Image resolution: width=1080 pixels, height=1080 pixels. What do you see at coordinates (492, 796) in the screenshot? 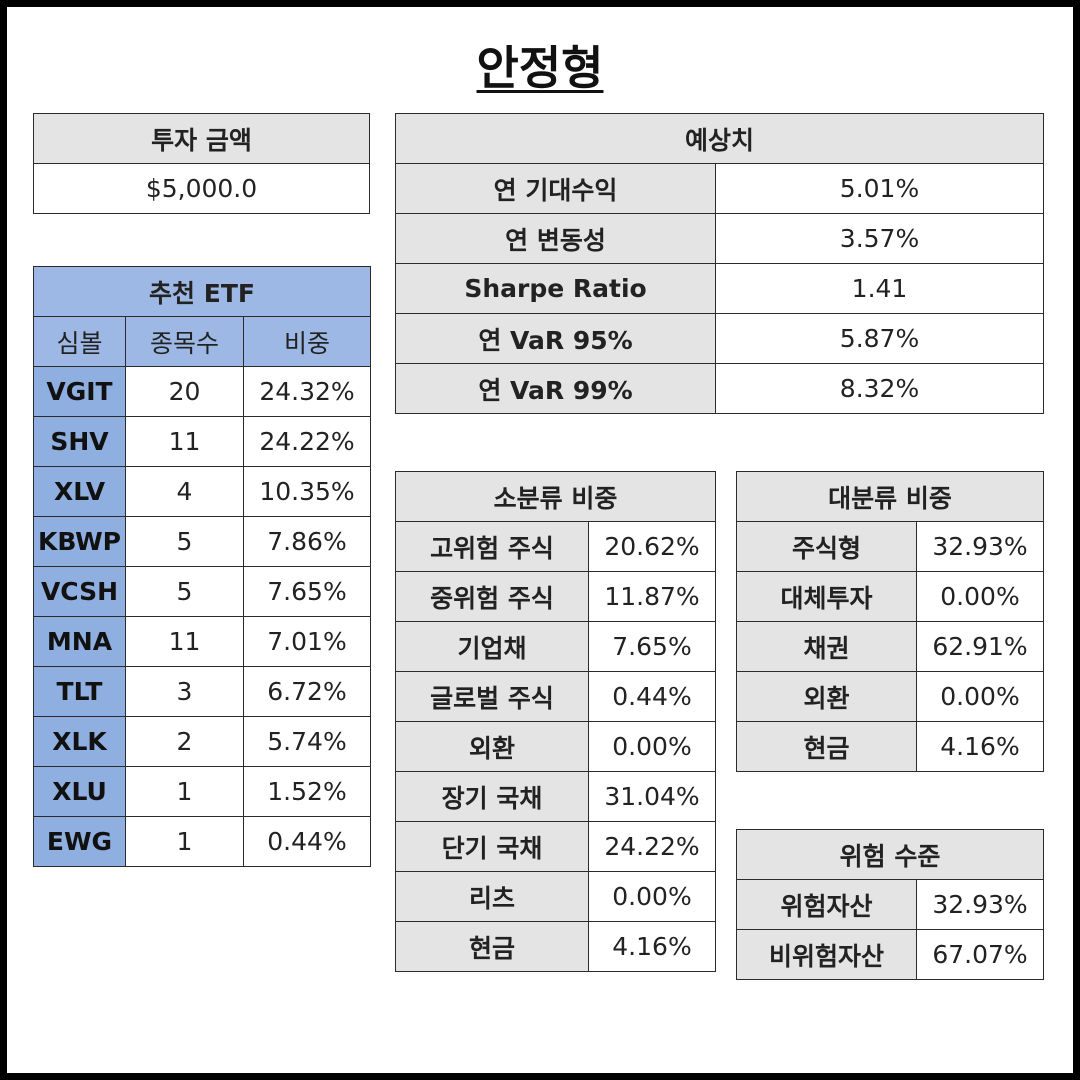
I see `sub-category-label: 장기 국채` at bounding box center [492, 796].